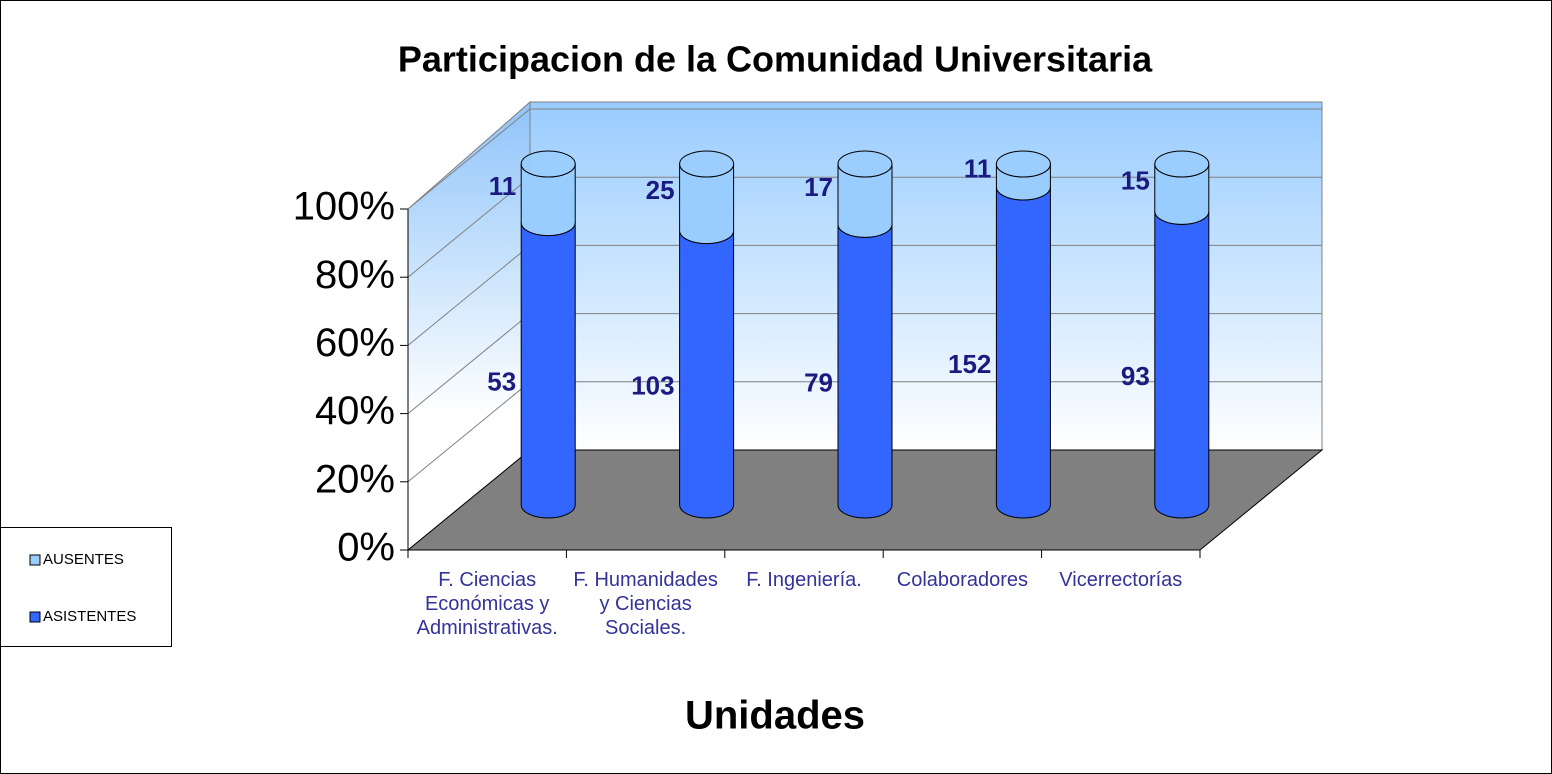  I want to click on x-tick-label-box: Colaboradores, so click(962, 580).